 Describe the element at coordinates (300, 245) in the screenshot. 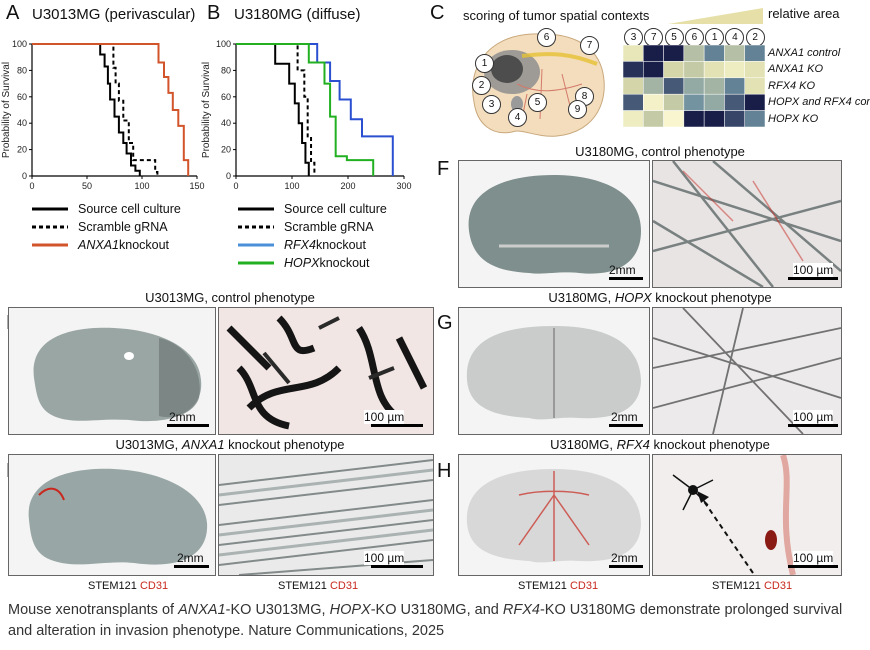

I see `legend-label-italic: RFX4` at that location.